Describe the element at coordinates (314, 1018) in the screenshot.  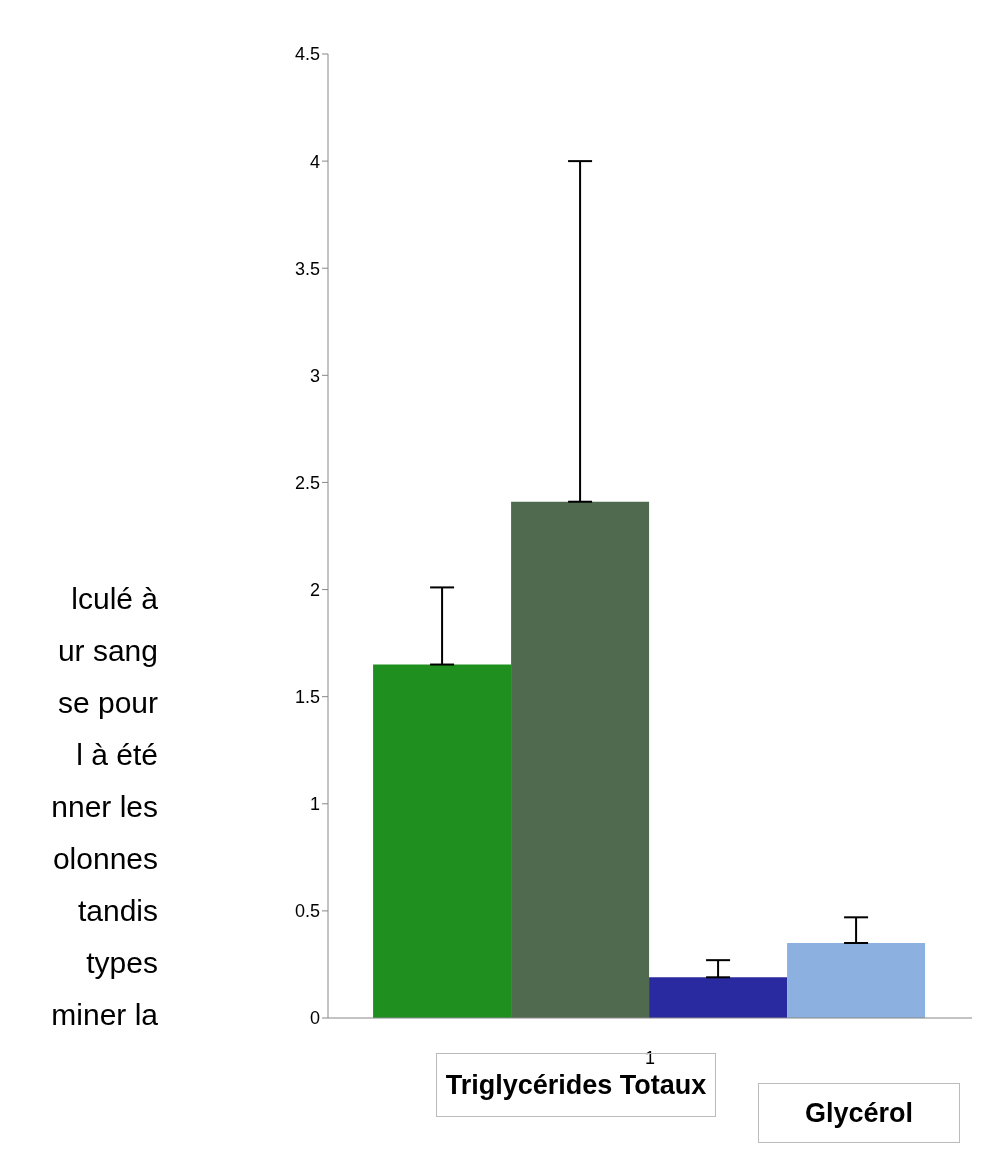
I see `y-tick-label: 0` at that location.